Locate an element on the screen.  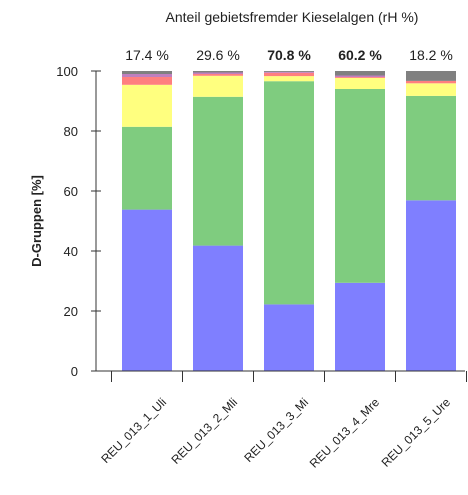
y-tick-label: 20 is located at coordinates (71, 311).